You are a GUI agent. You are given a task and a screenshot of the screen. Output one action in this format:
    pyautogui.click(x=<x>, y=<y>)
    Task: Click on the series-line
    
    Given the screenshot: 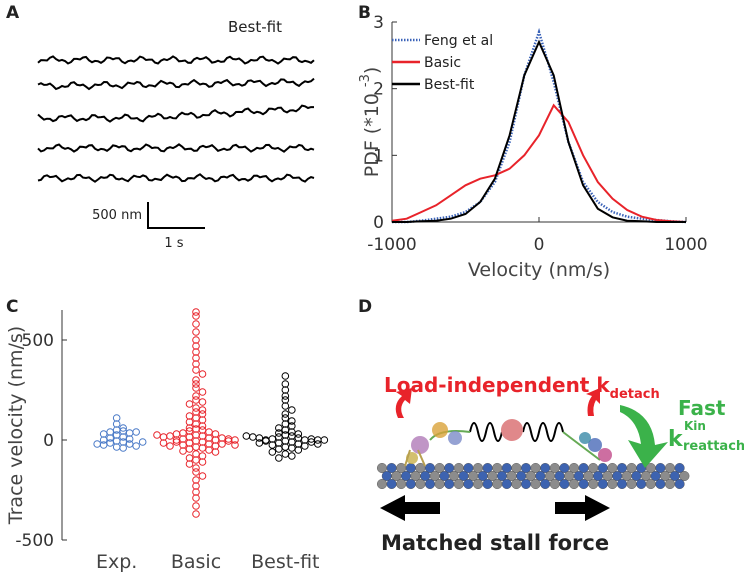 What is the action you would take?
    pyautogui.click(x=539, y=163)
    